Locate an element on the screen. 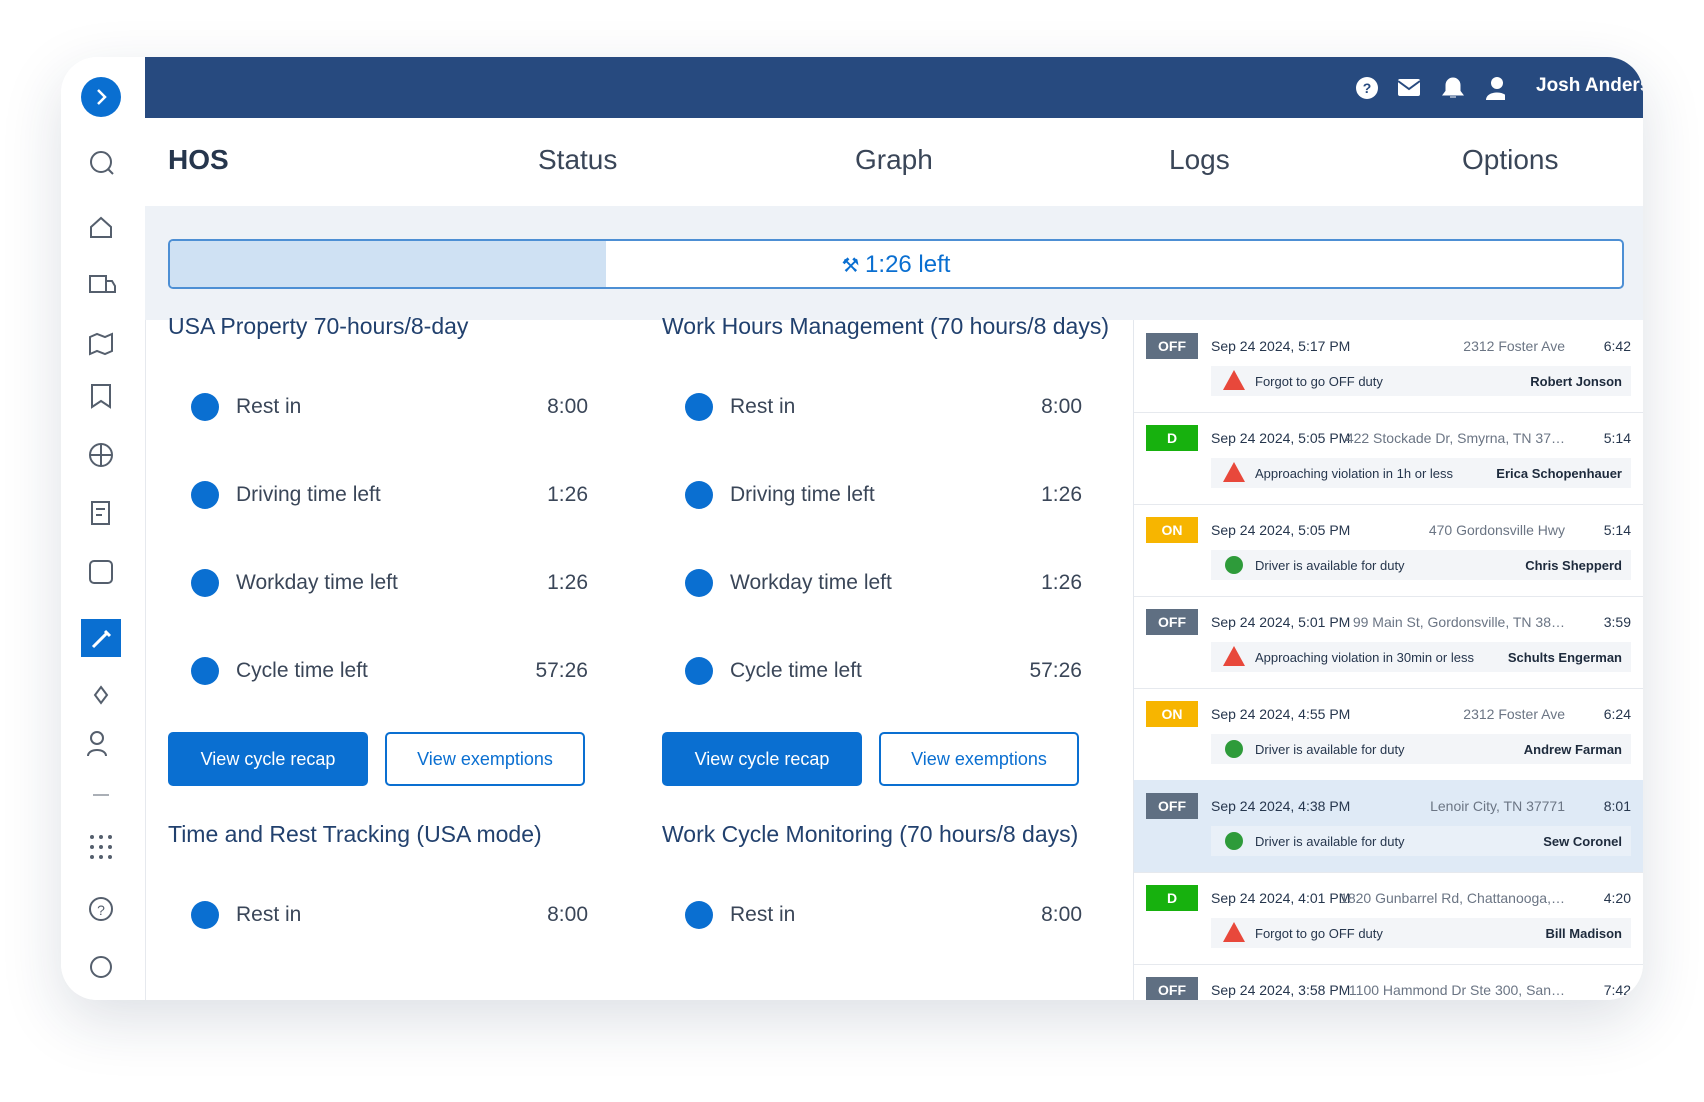  row-value: 1:26 is located at coordinates (567, 582).